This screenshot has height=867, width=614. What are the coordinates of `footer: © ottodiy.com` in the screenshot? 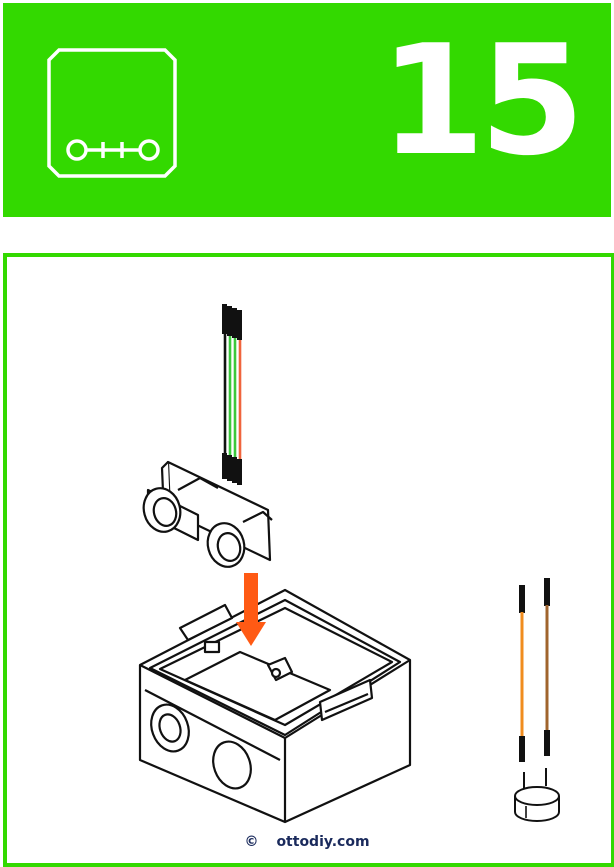 It's located at (307, 842).